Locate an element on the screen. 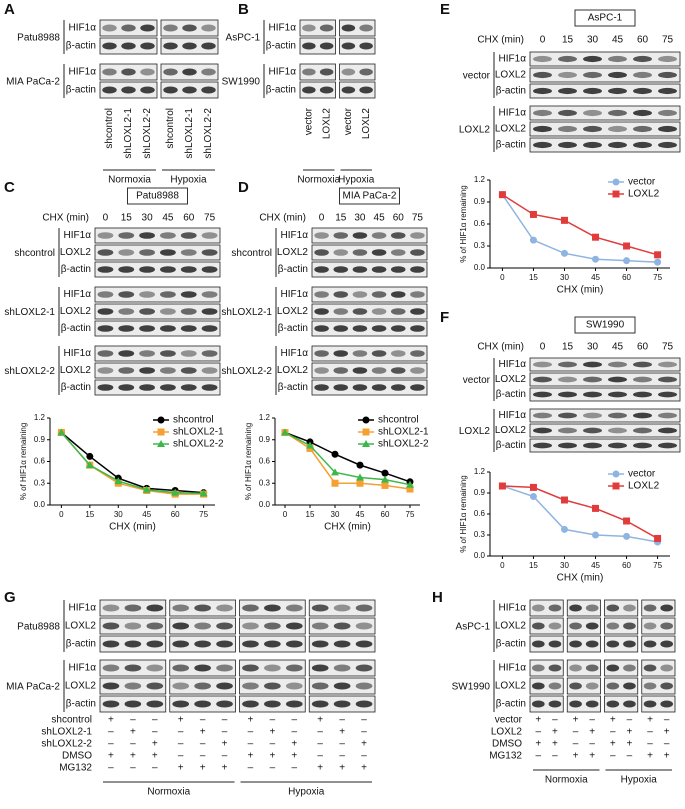  group-label: Patu8988 is located at coordinates (38, 38).